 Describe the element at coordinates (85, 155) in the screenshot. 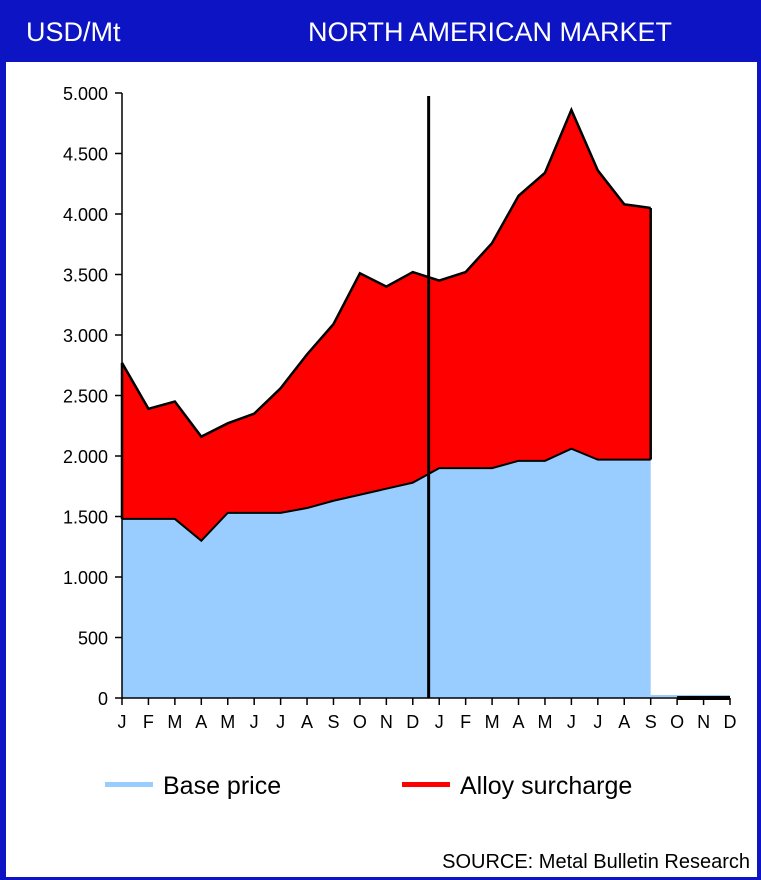

I see `y-tick-label: 4.500` at that location.